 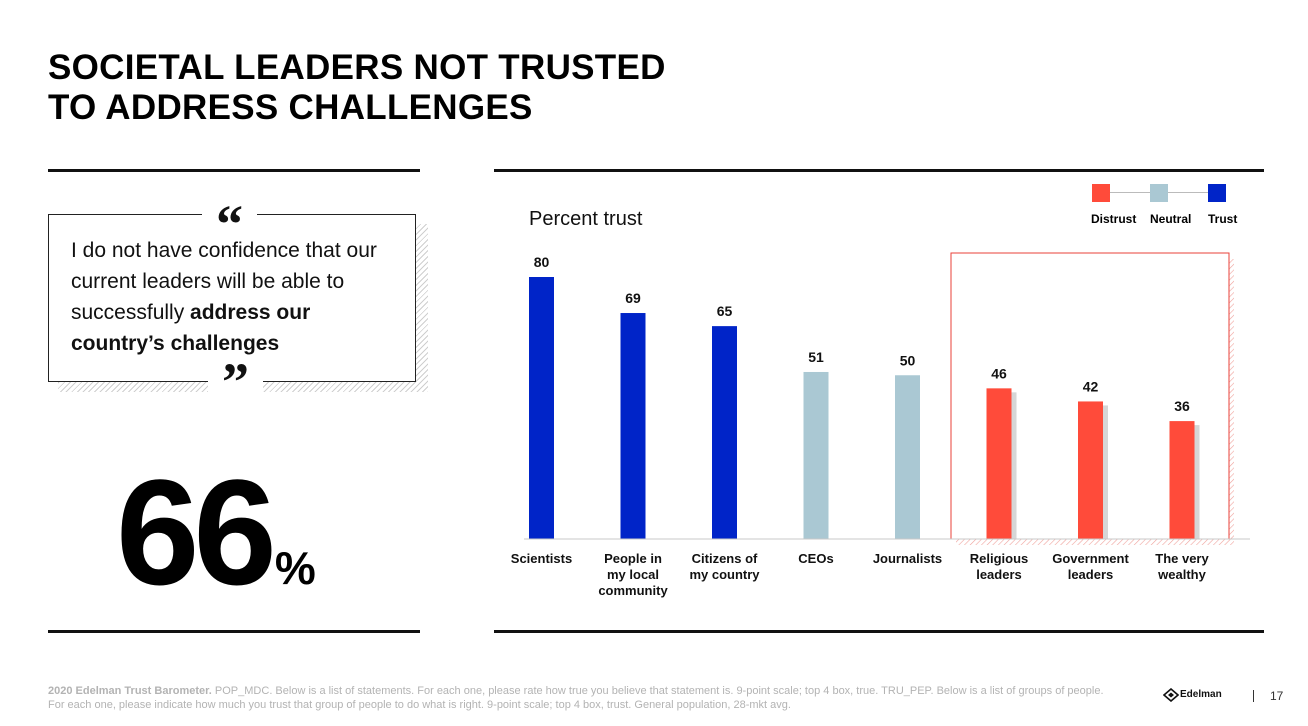 I want to click on bar-government-leaders, so click(x=1090, y=470).